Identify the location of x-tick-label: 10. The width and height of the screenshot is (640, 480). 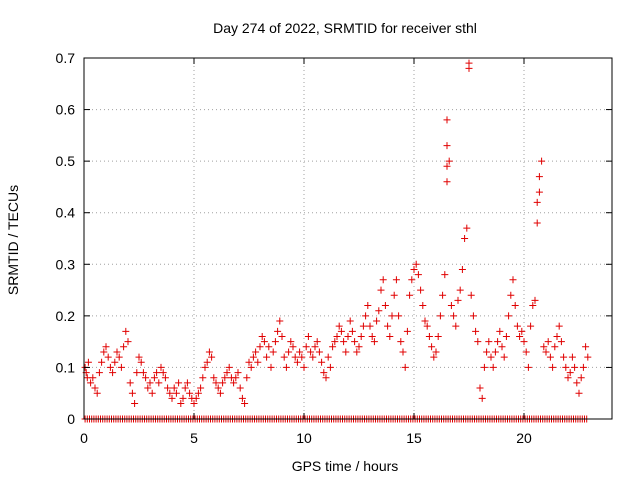
(304, 438).